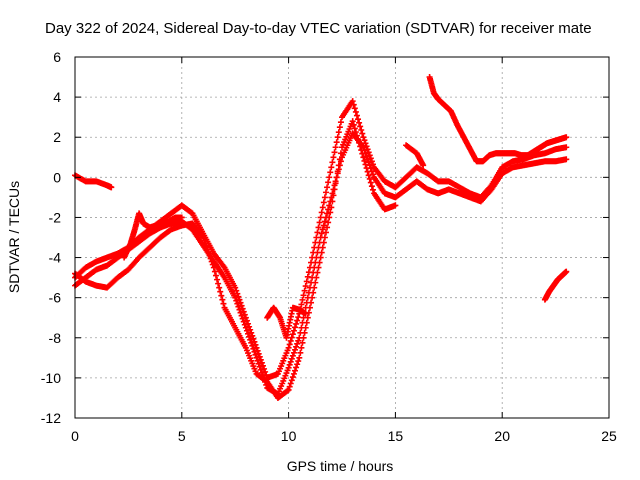 The height and width of the screenshot is (480, 640). Describe the element at coordinates (396, 436) in the screenshot. I see `x-tick-label: 15` at that location.